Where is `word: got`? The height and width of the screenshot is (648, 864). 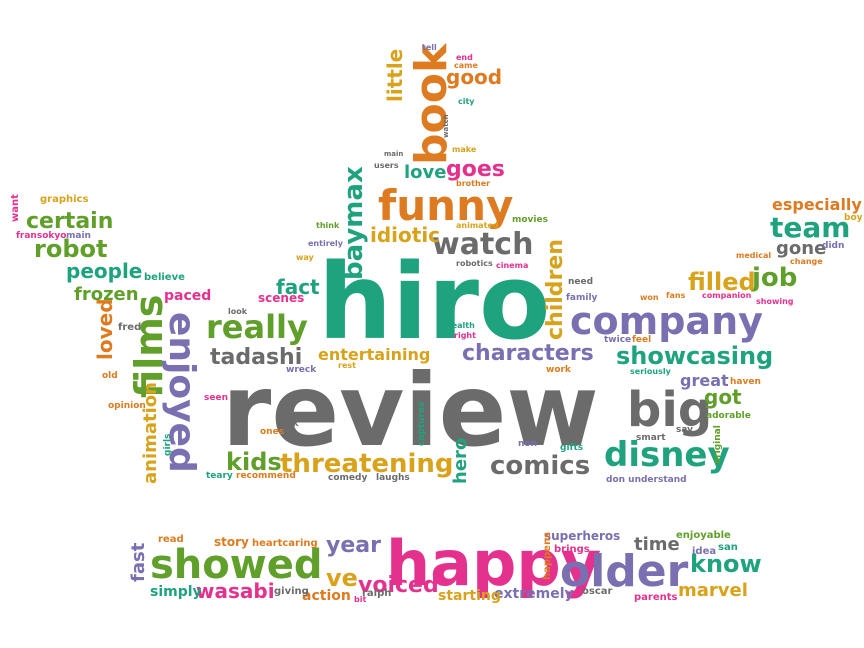 word: got is located at coordinates (723, 397).